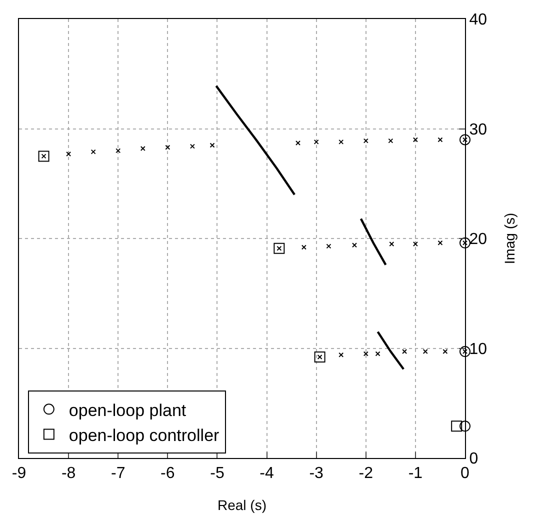 The height and width of the screenshot is (530, 545). What do you see at coordinates (478, 20) in the screenshot?
I see `y-tick-label: 40` at bounding box center [478, 20].